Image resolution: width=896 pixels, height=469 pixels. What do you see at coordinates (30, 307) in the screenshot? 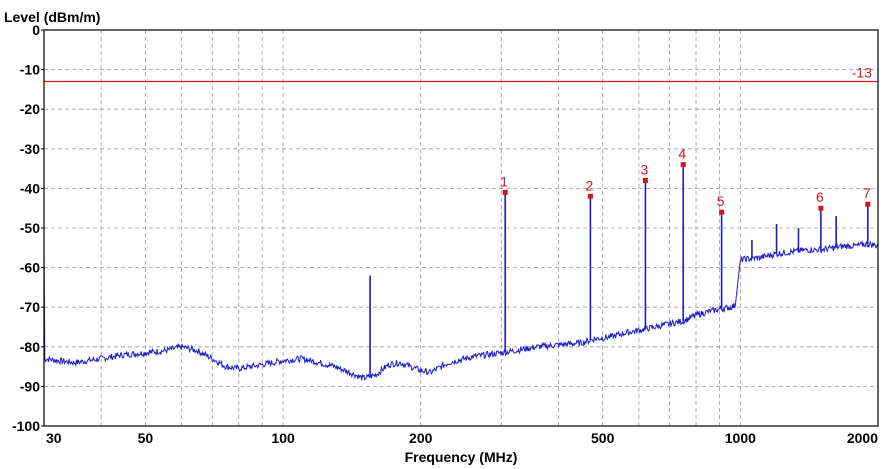
I see `y-tick-label: -70` at bounding box center [30, 307].